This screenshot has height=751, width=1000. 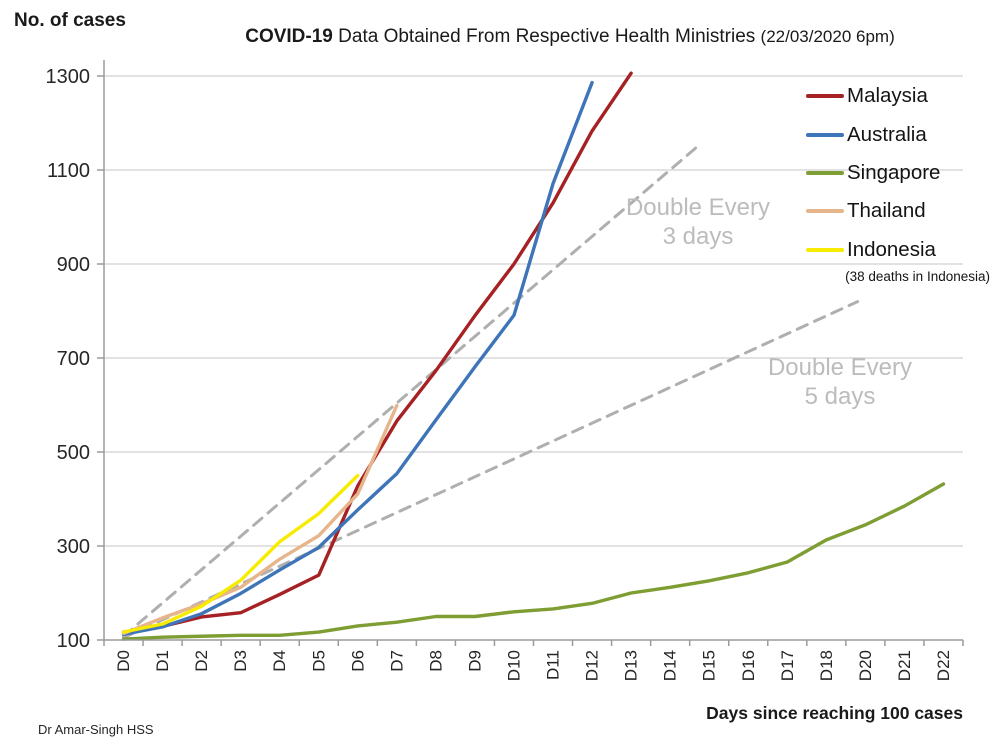 What do you see at coordinates (592, 665) in the screenshot?
I see `svg-text: D12` at bounding box center [592, 665].